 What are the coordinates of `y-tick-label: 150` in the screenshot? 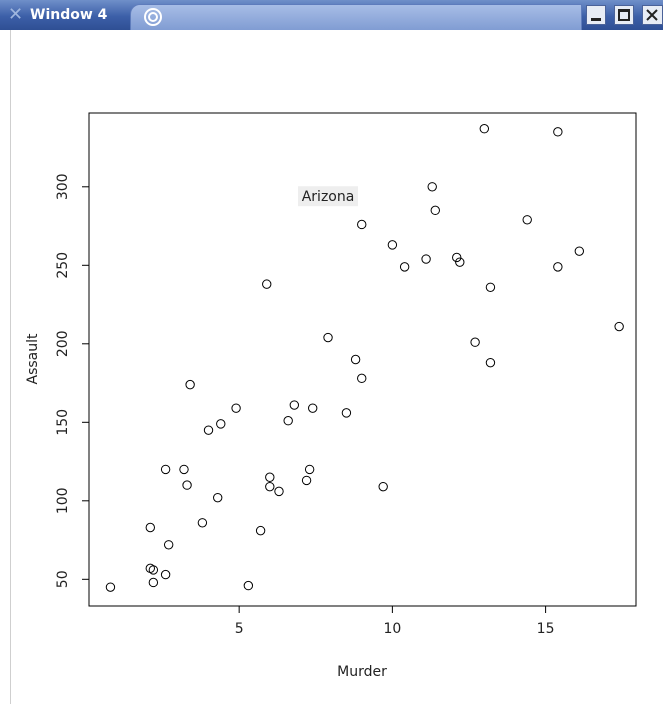 It's located at (63, 422).